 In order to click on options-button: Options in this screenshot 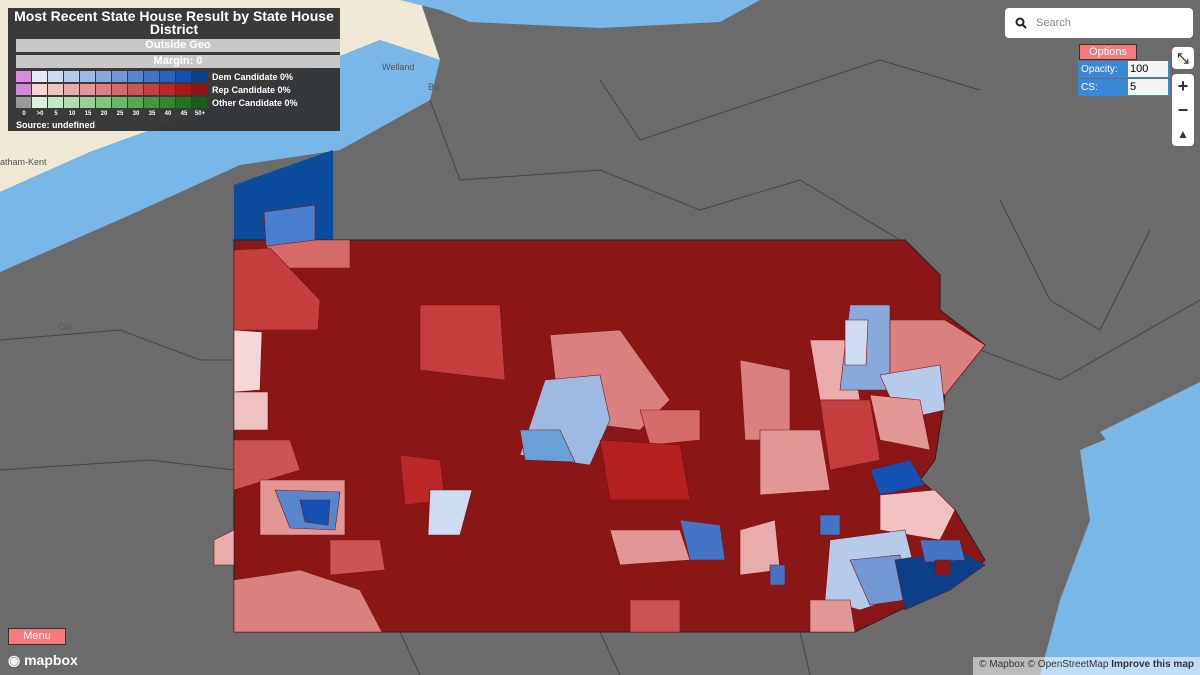, I will do `click(1108, 52)`.